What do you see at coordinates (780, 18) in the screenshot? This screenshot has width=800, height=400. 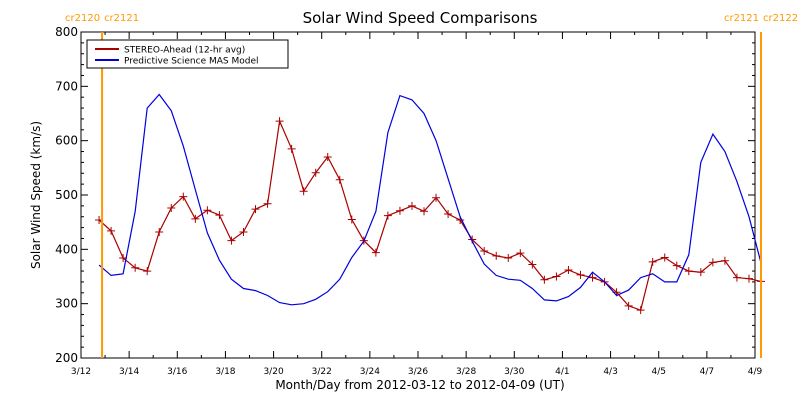 I see `rotation-label: cr2122` at bounding box center [780, 18].